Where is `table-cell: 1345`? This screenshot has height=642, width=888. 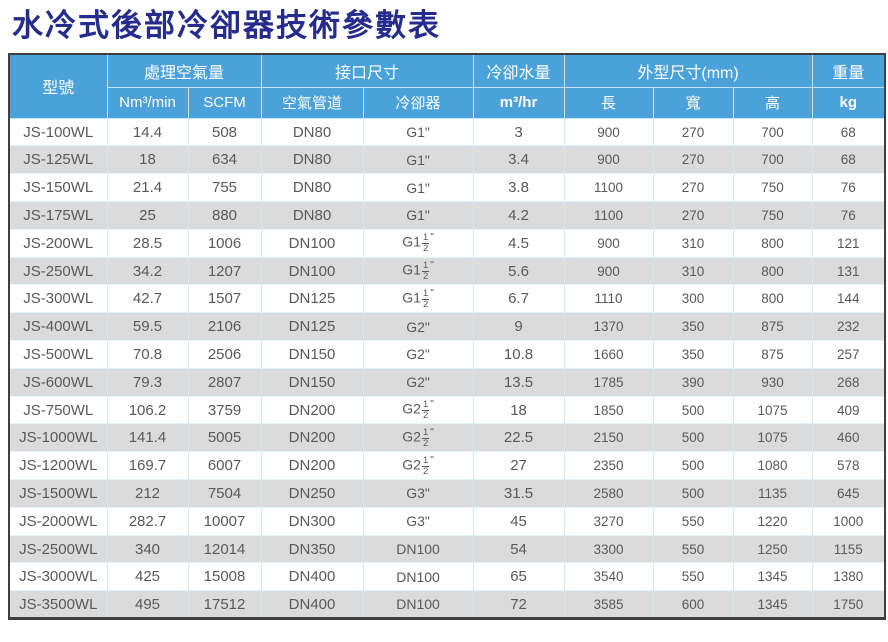
table-cell: 1345 is located at coordinates (773, 576).